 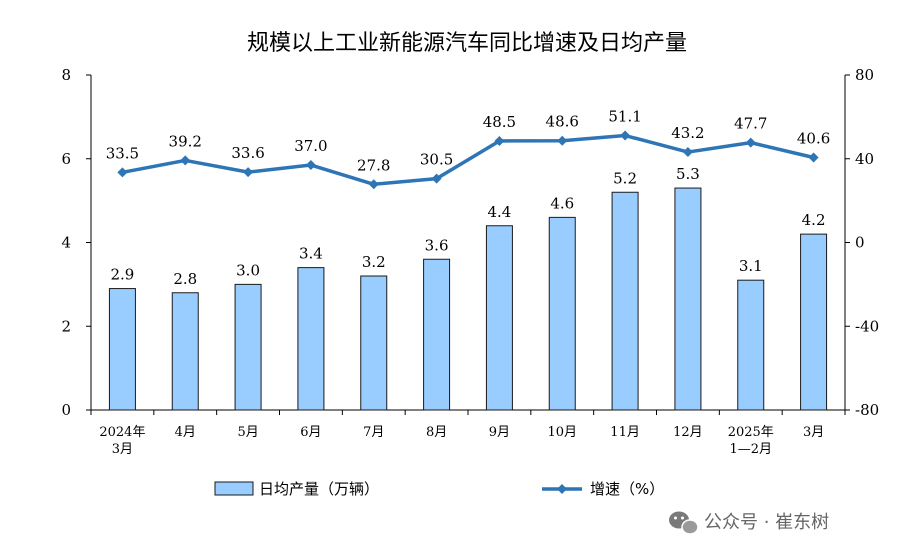 I want to click on category-labels: 2024年 3月 4月 5月 6月 7月 8月 9月 10月 11月 12月 2025年 1—2月 3月, so click(x=461, y=441).